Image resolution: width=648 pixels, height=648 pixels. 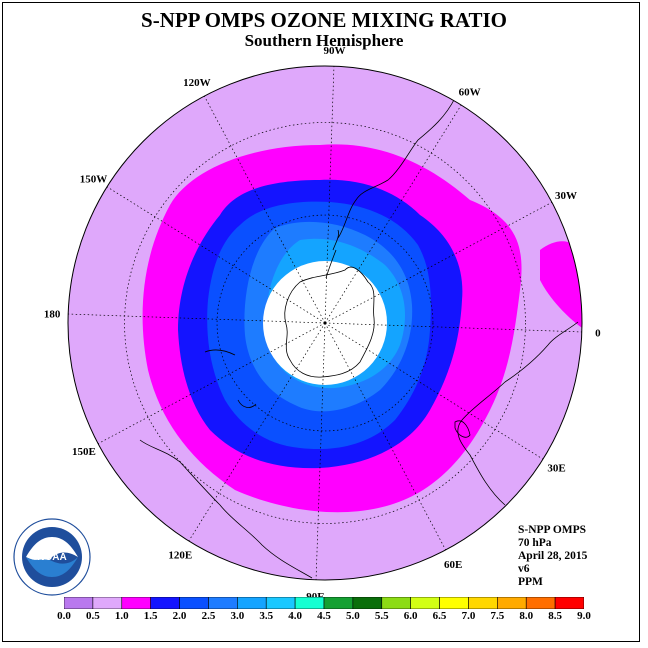 I want to click on info-version: v6, so click(x=524, y=569).